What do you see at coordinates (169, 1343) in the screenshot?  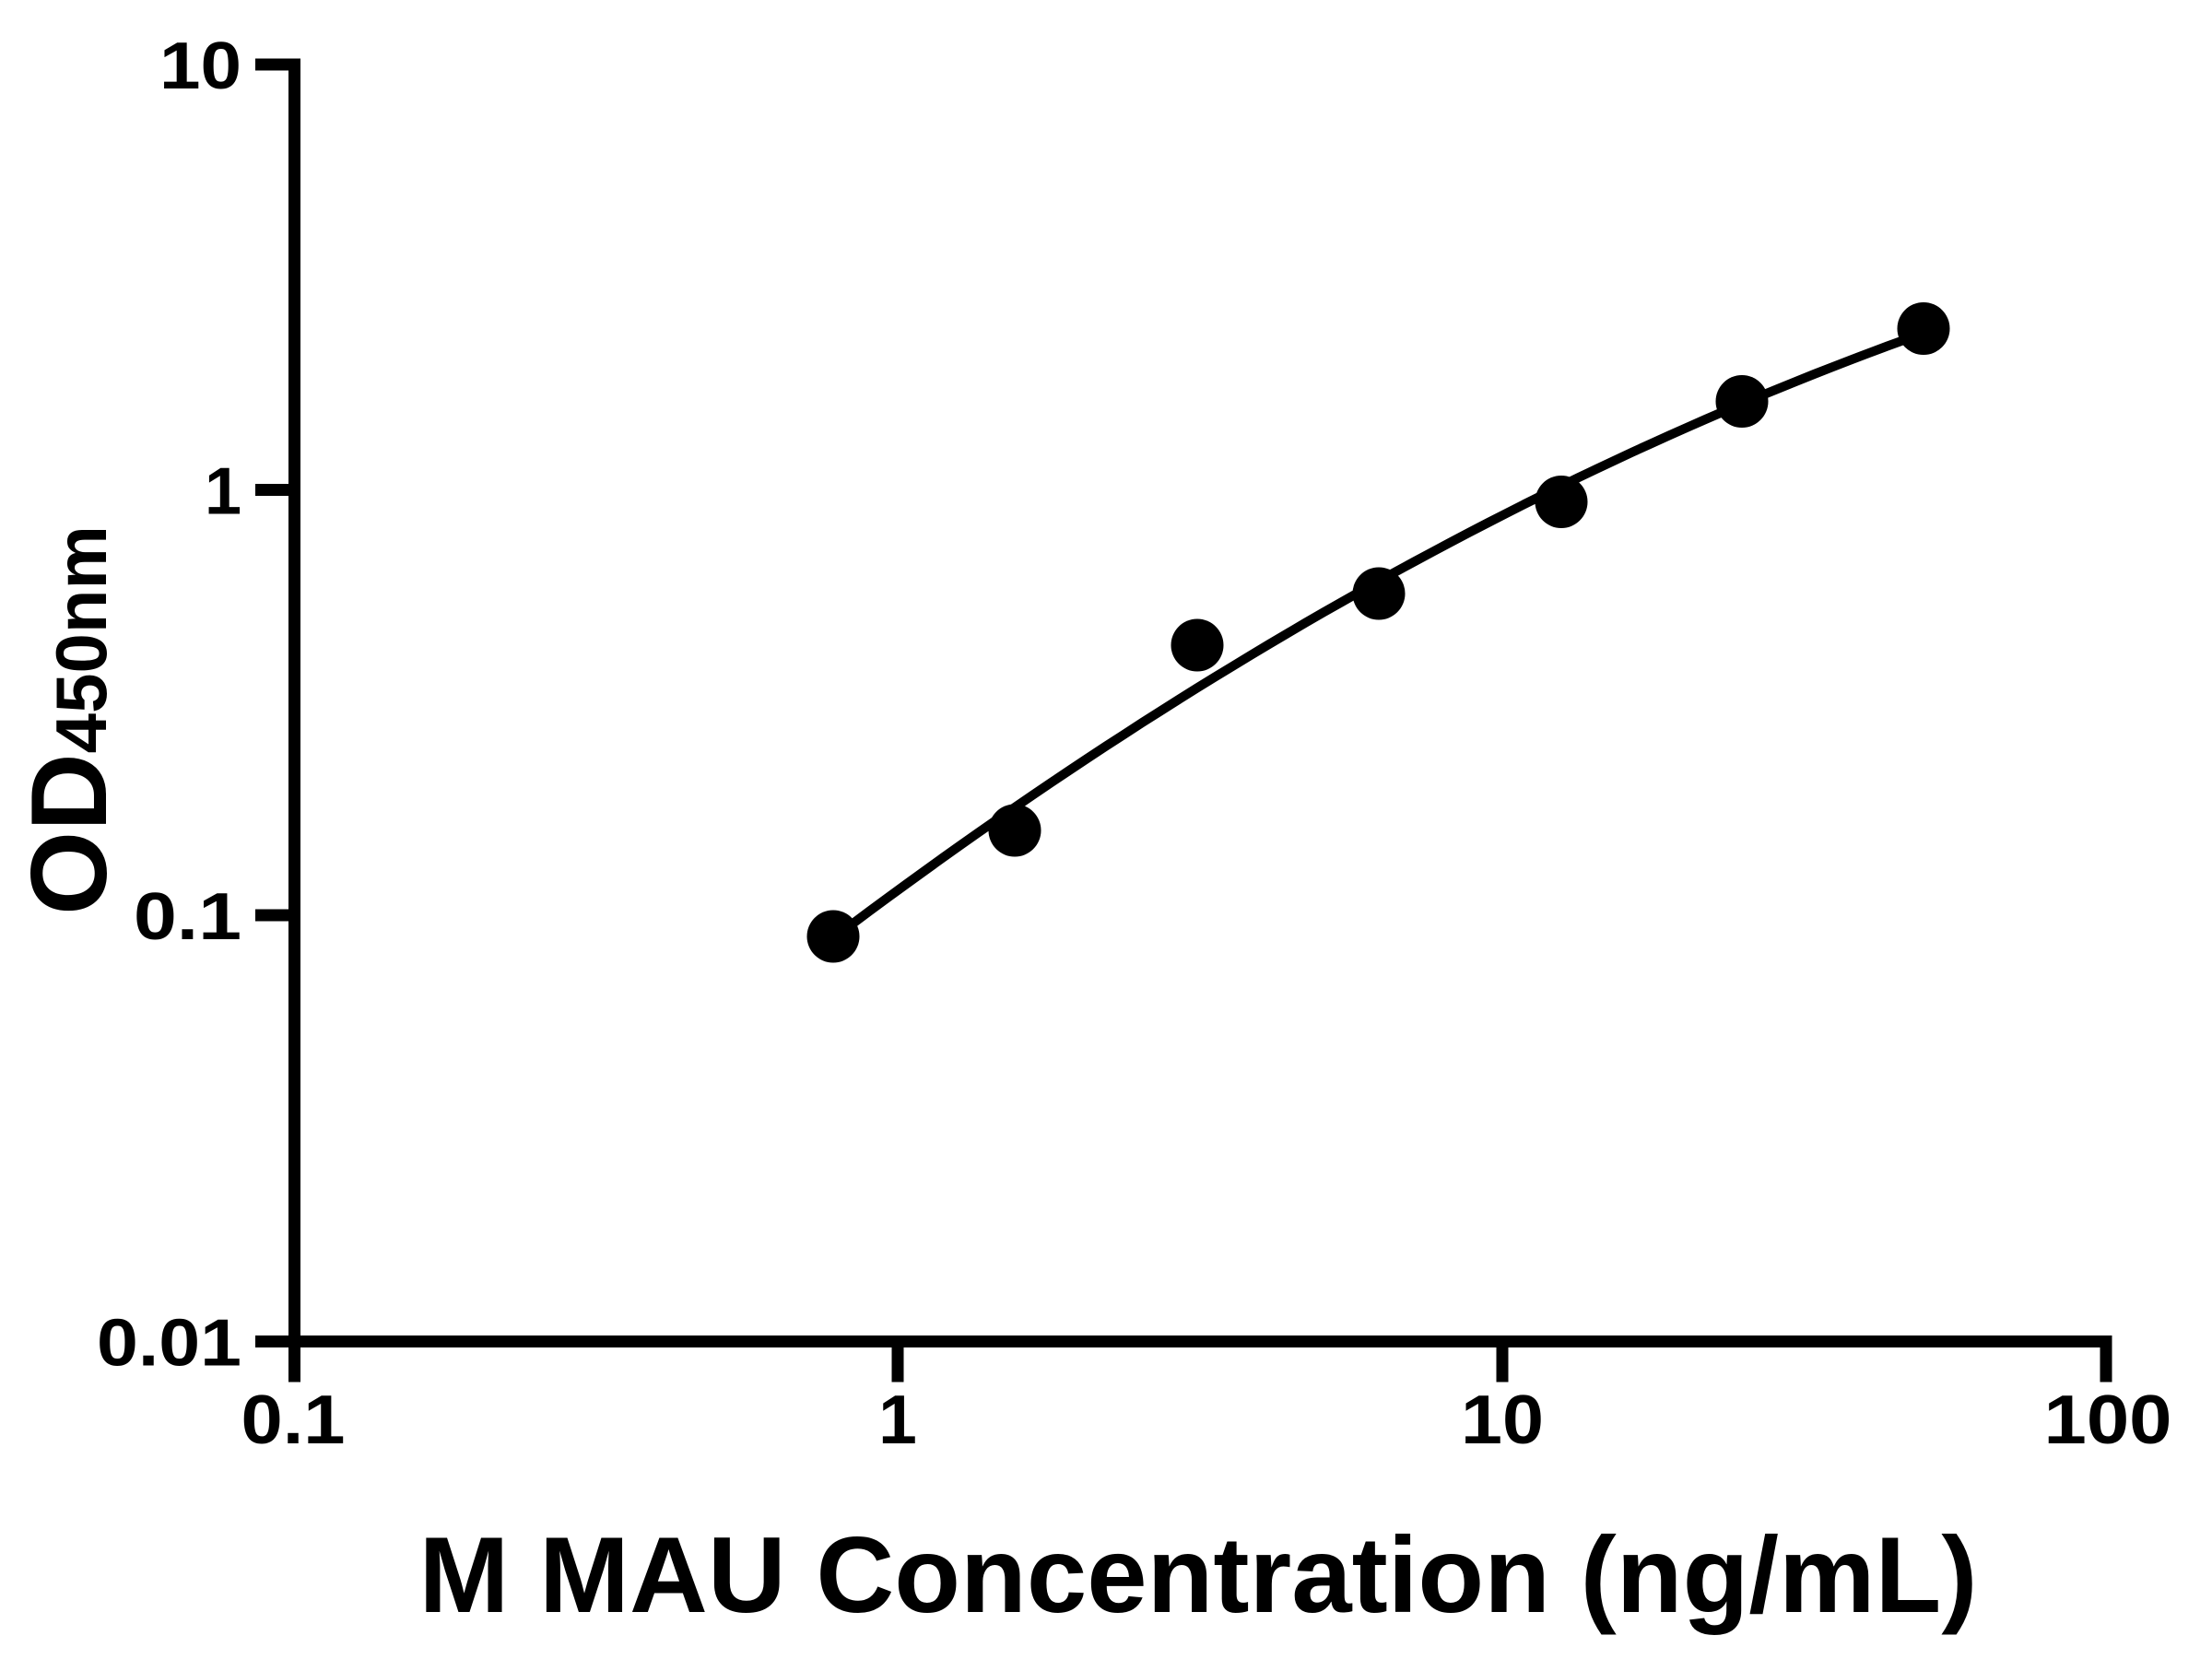 I see `svg-text: 0.01` at bounding box center [169, 1343].